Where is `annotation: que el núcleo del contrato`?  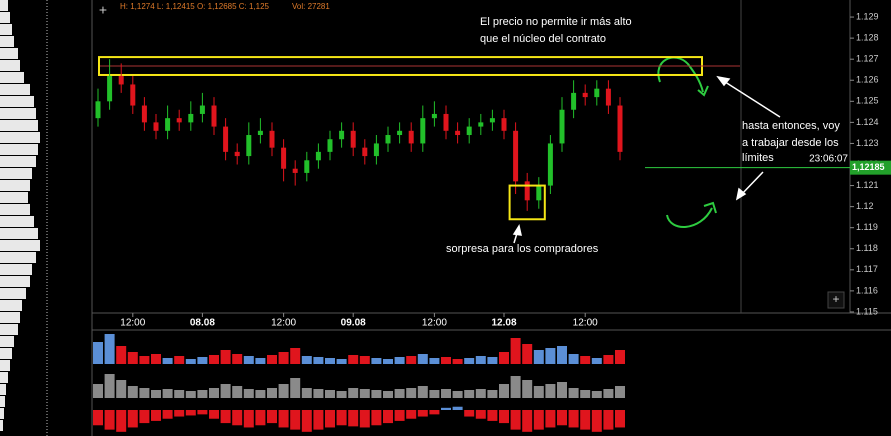 annotation: que el núcleo del contrato is located at coordinates (543, 39).